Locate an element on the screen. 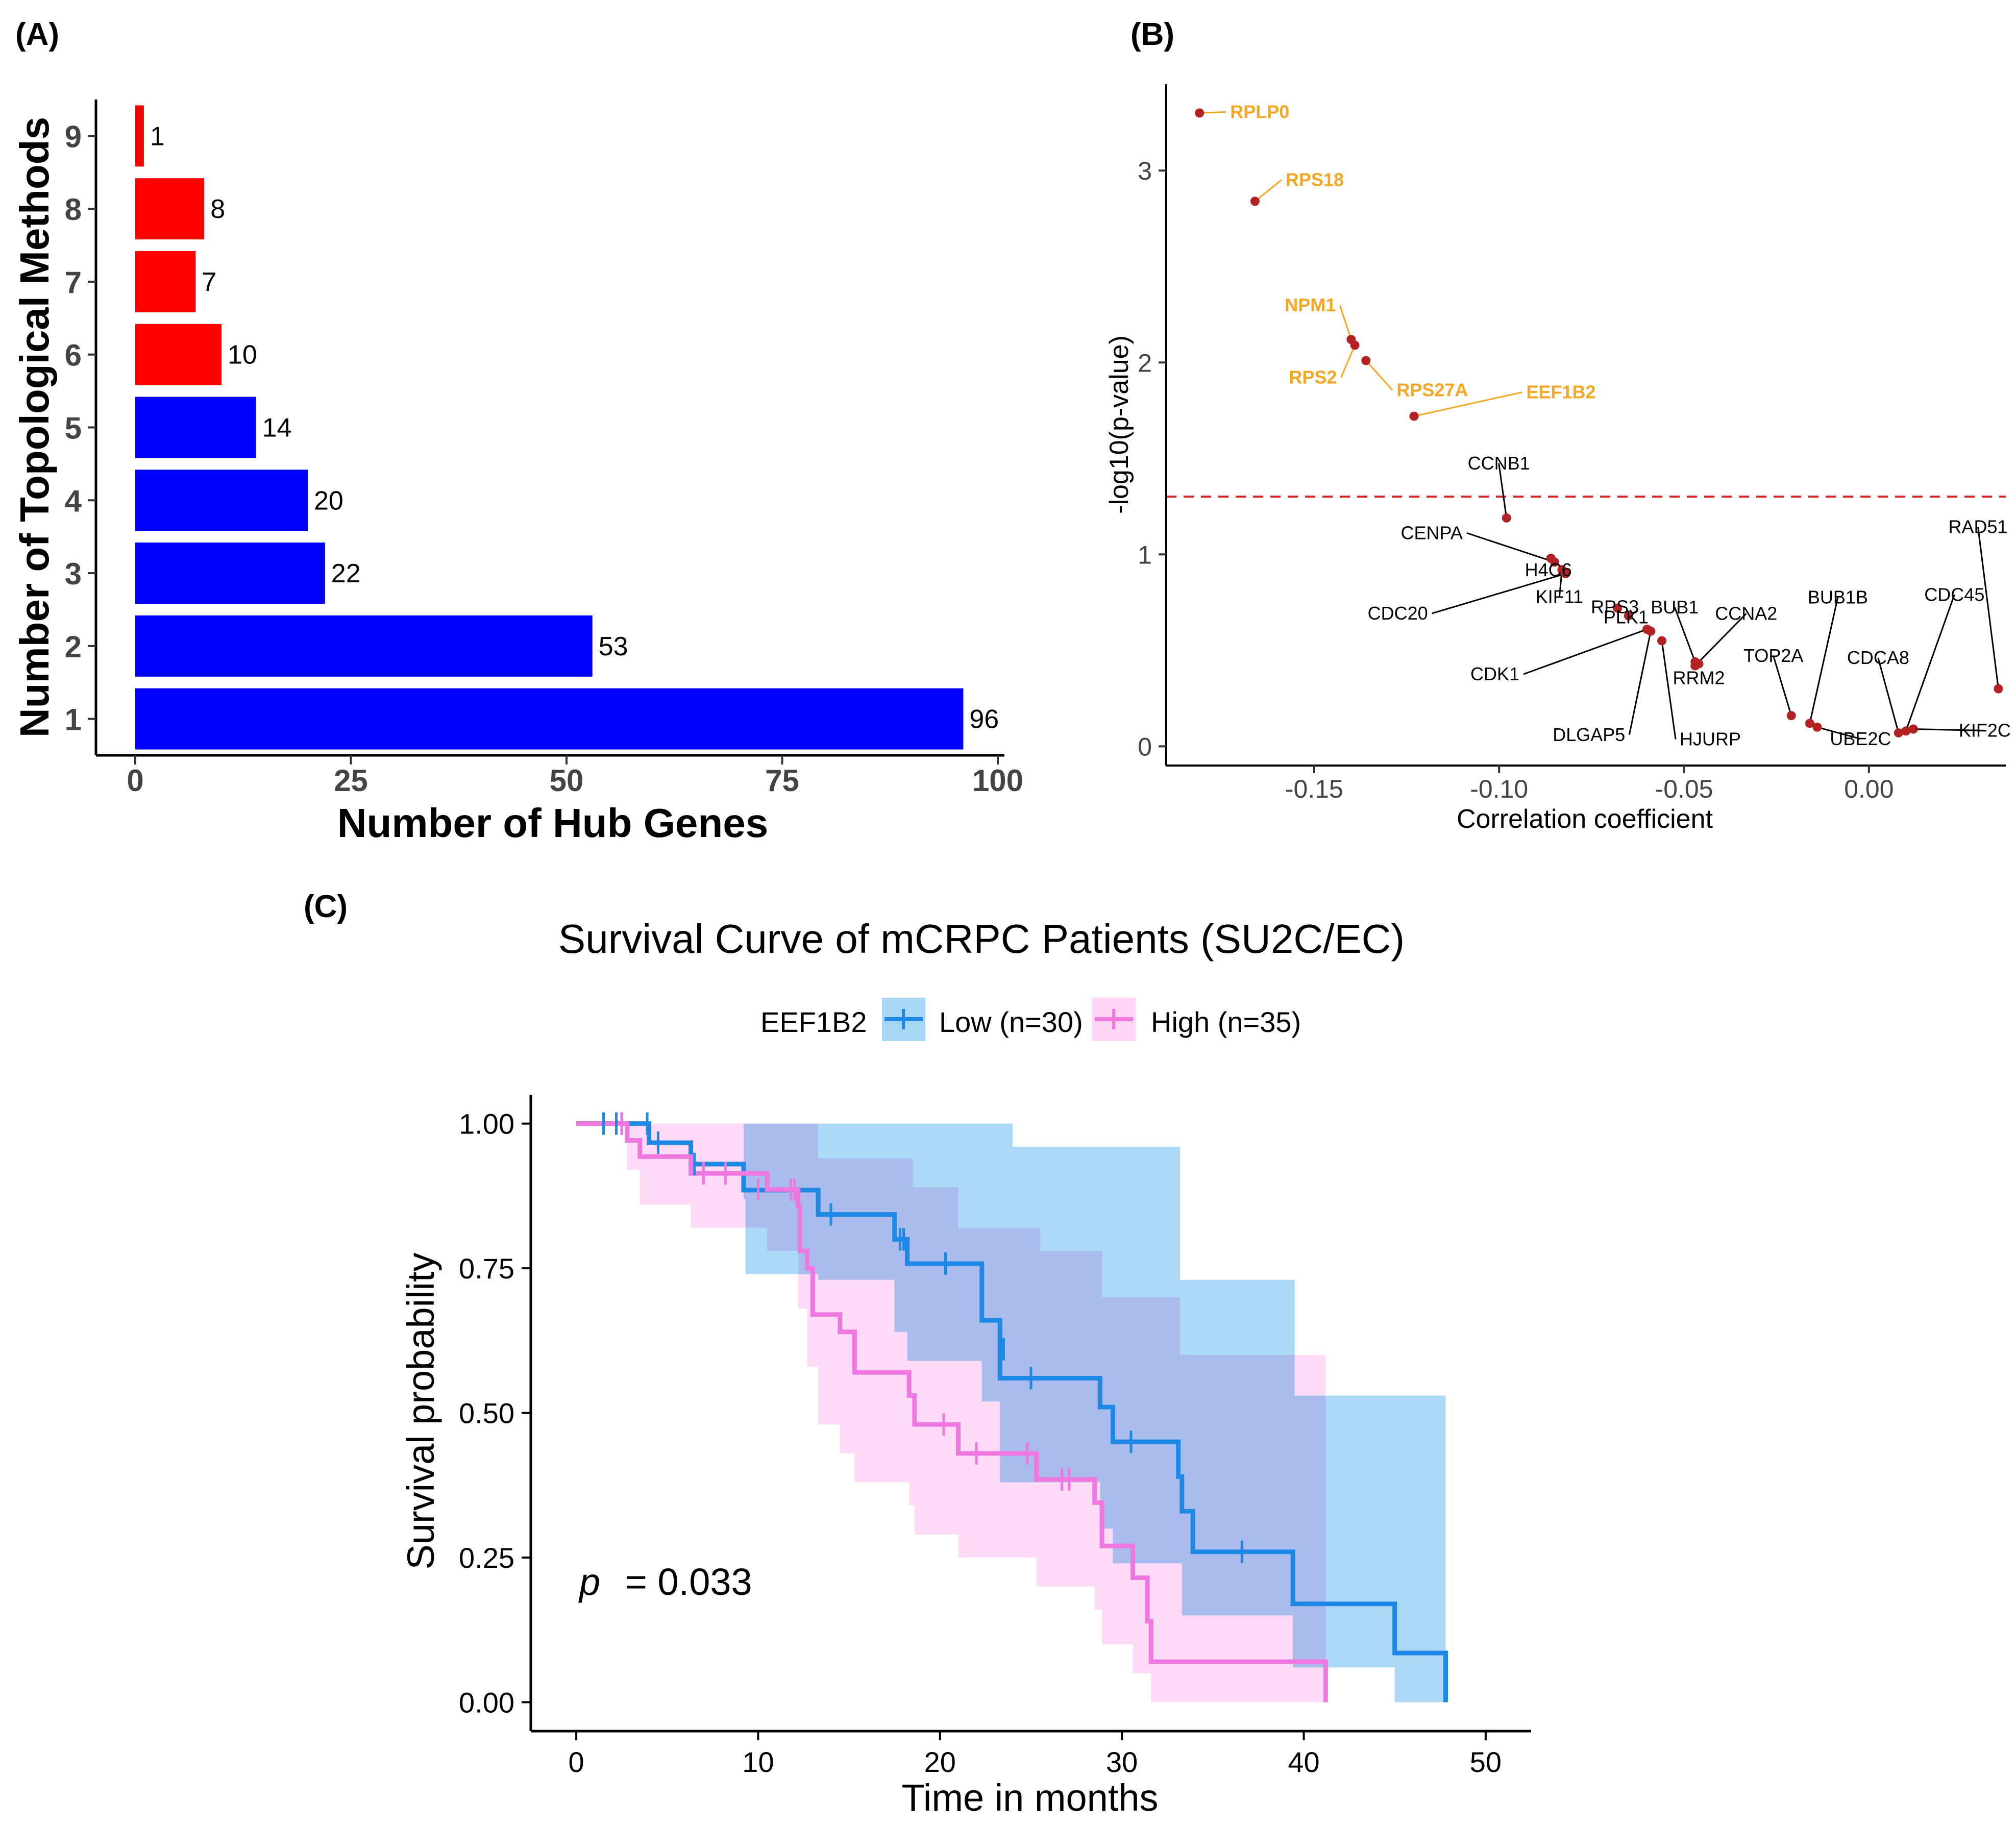 The width and height of the screenshot is (2016, 1824). point-PLK1 is located at coordinates (1628, 616).